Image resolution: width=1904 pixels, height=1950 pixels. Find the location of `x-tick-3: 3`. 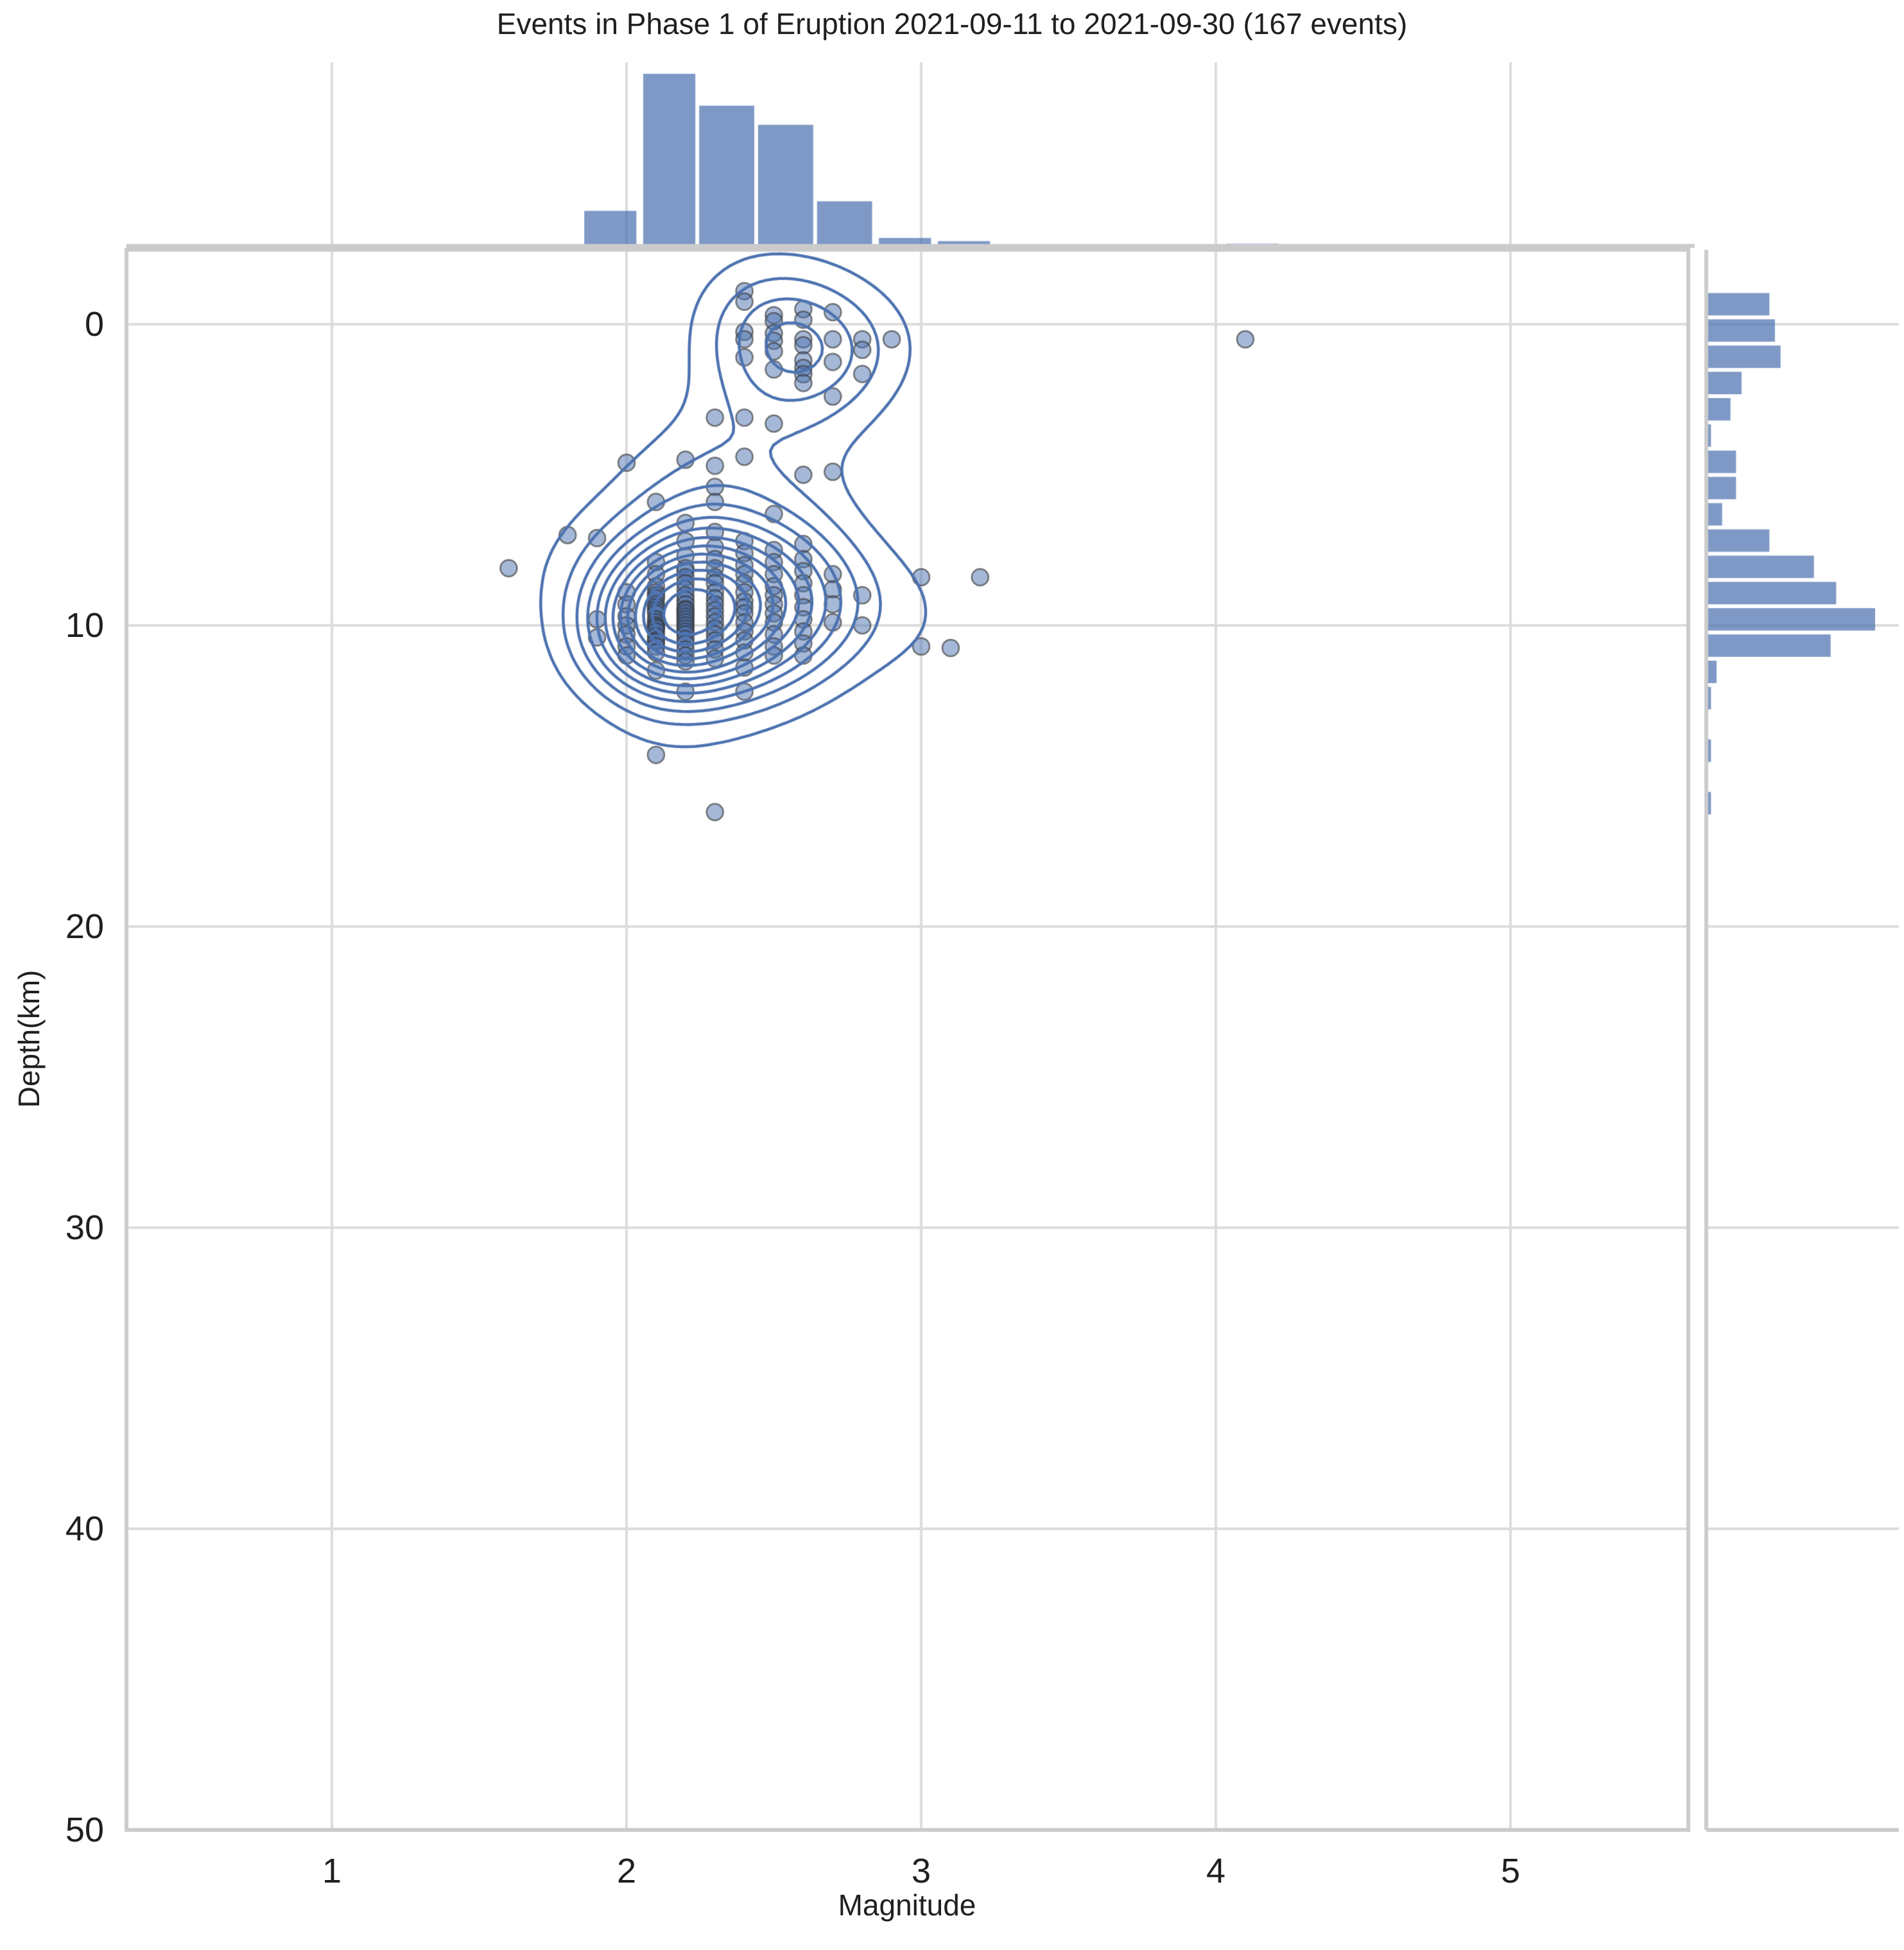

x-tick-3: 3 is located at coordinates (921, 1871).